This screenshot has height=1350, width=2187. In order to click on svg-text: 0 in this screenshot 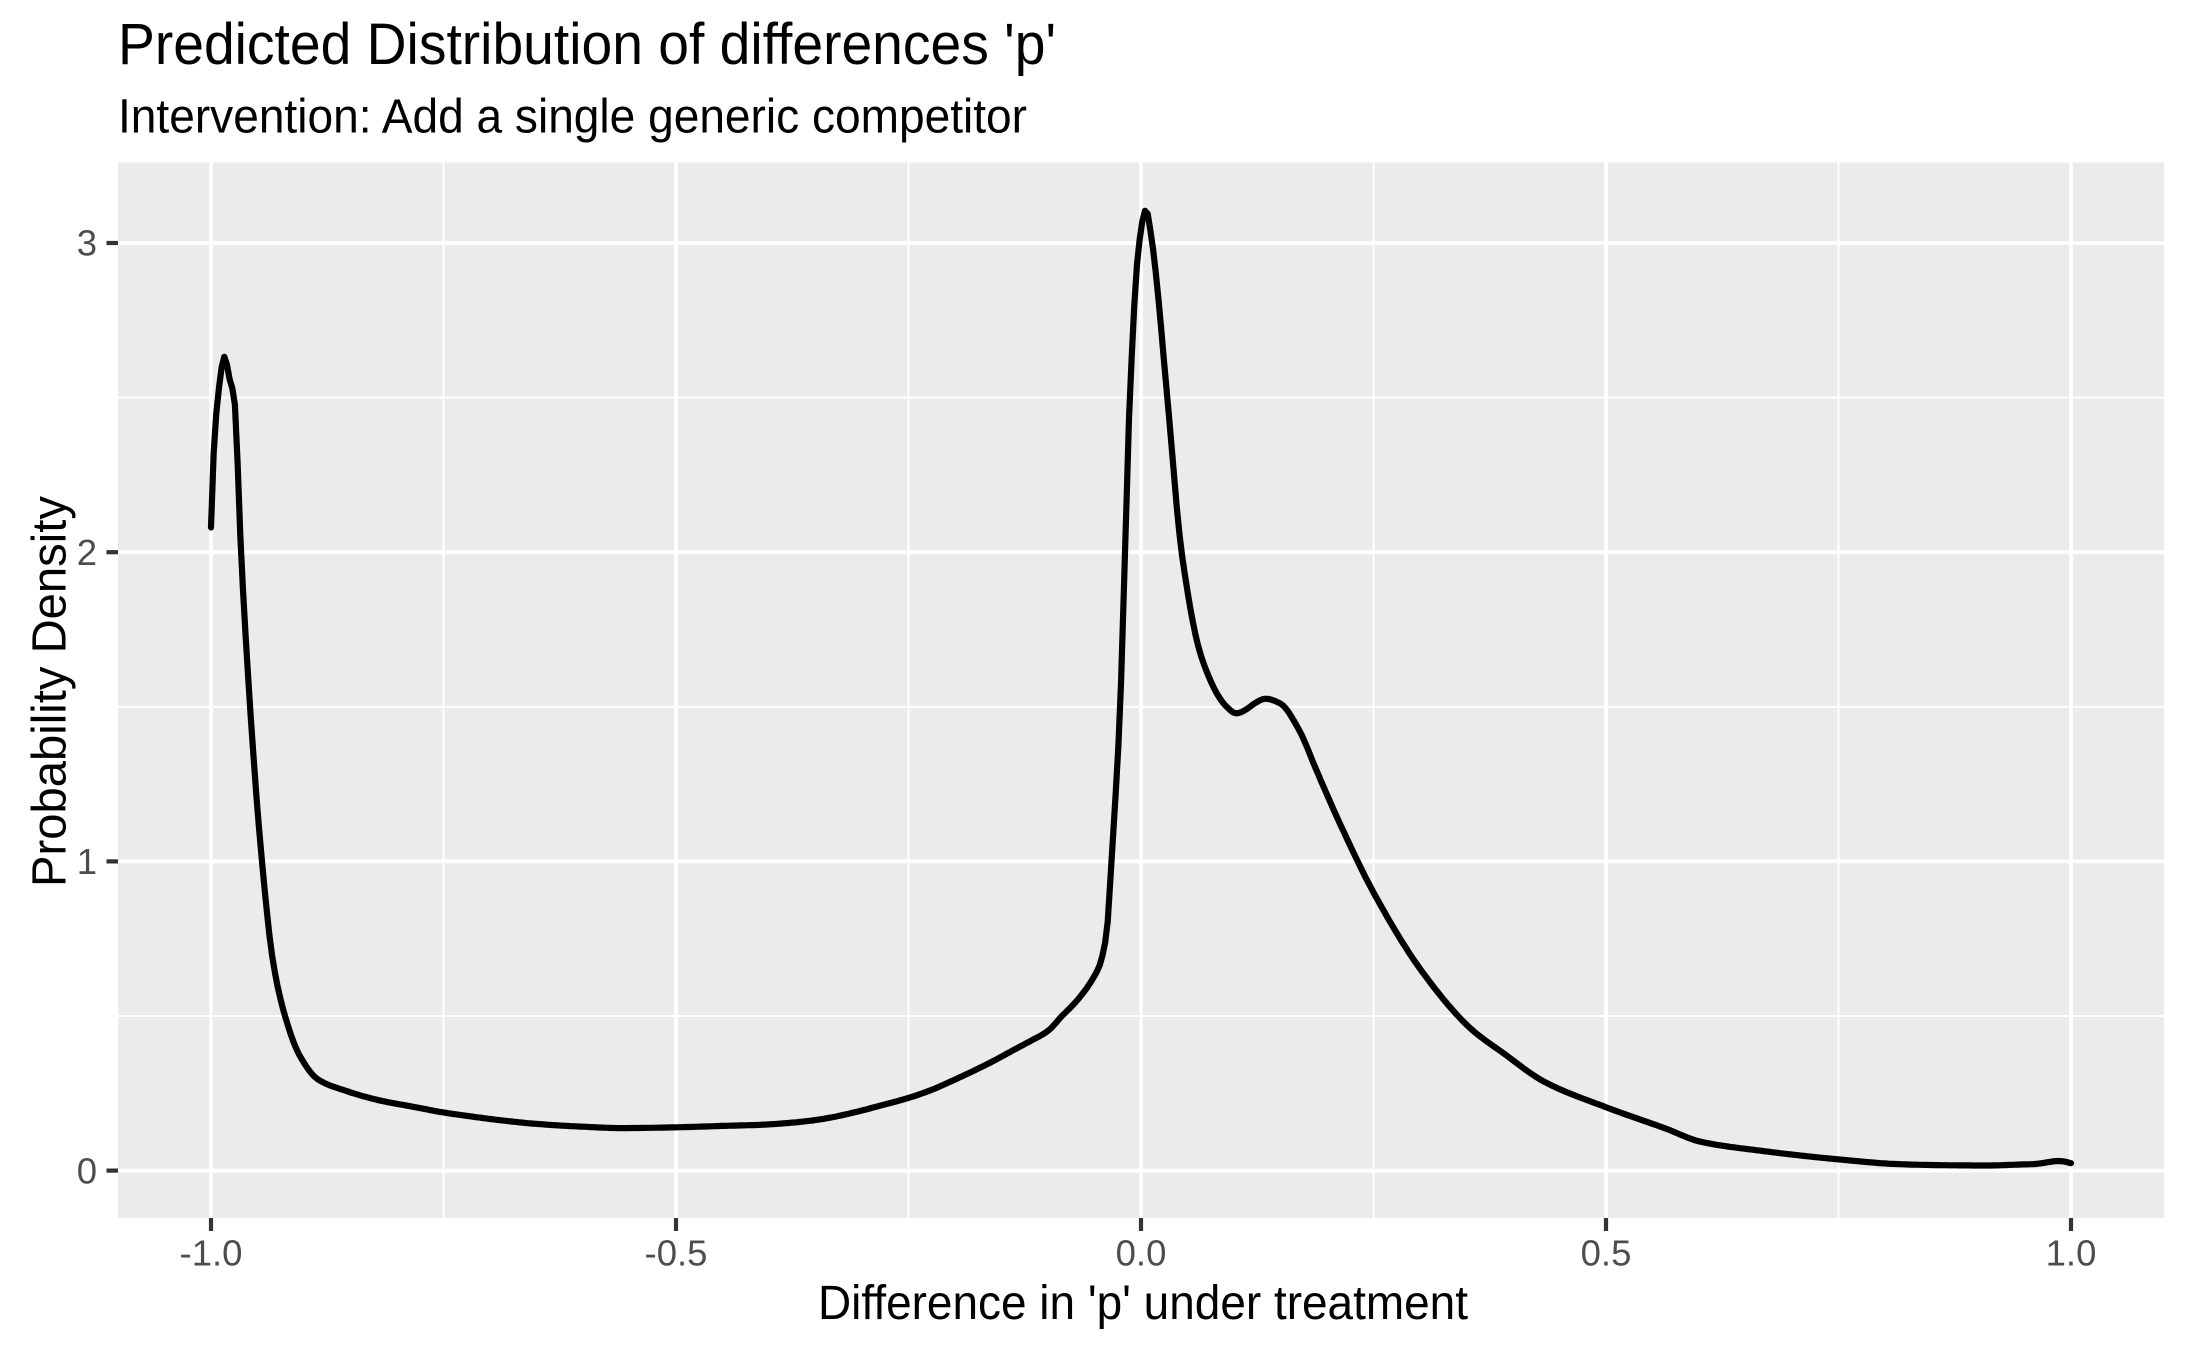, I will do `click(87, 1170)`.